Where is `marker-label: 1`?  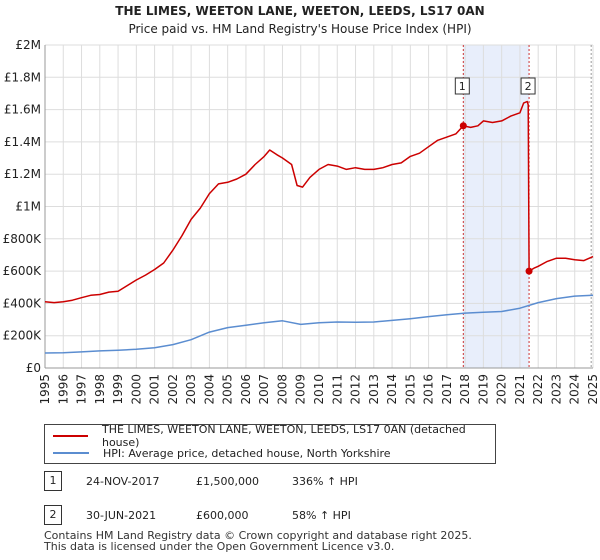
marker-label: 1 is located at coordinates (462, 86).